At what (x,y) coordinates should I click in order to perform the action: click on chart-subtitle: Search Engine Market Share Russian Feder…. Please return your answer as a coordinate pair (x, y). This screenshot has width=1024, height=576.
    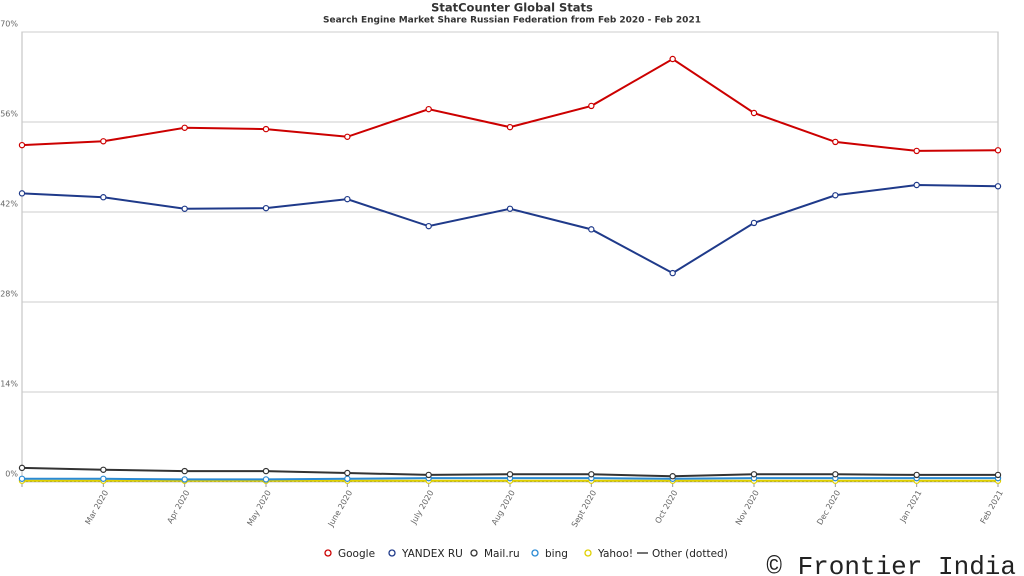
    Looking at the image, I should click on (512, 21).